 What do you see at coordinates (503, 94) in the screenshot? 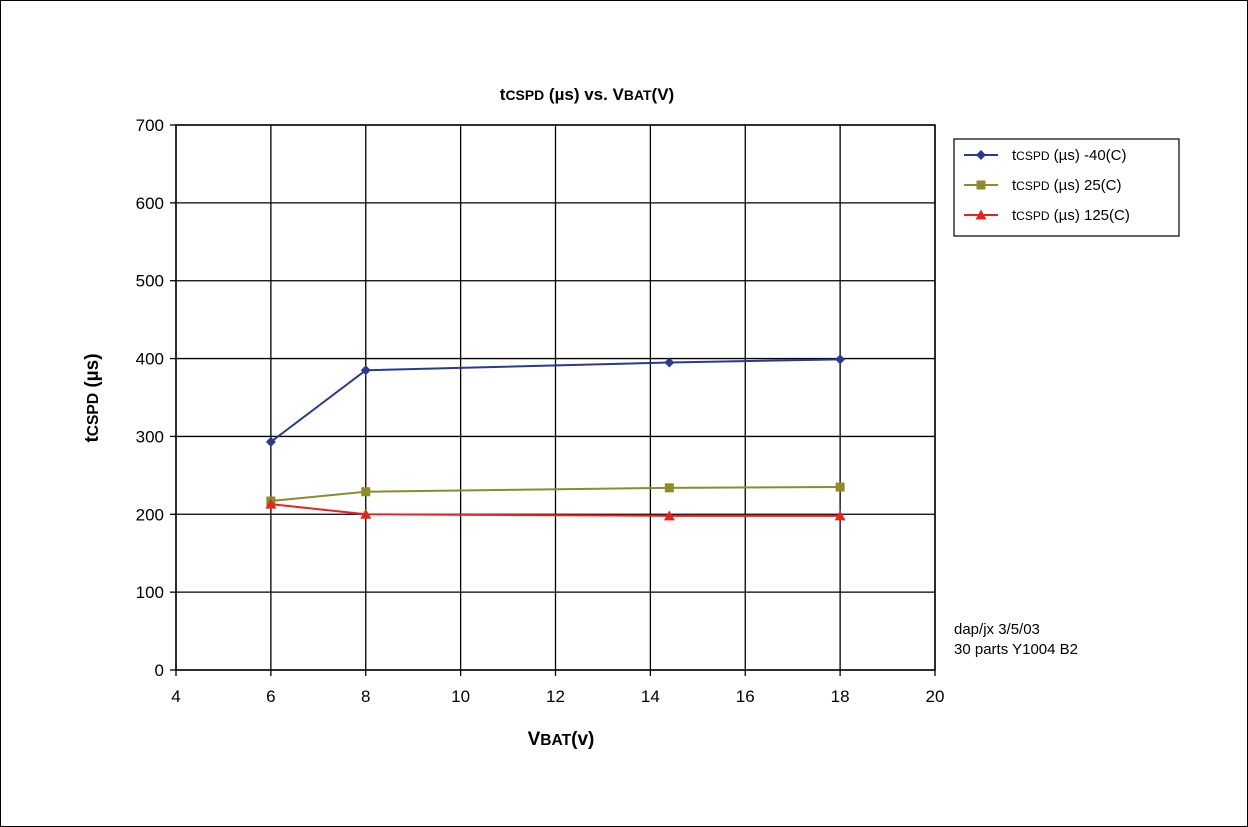
I see `chart-title-part: t` at bounding box center [503, 94].